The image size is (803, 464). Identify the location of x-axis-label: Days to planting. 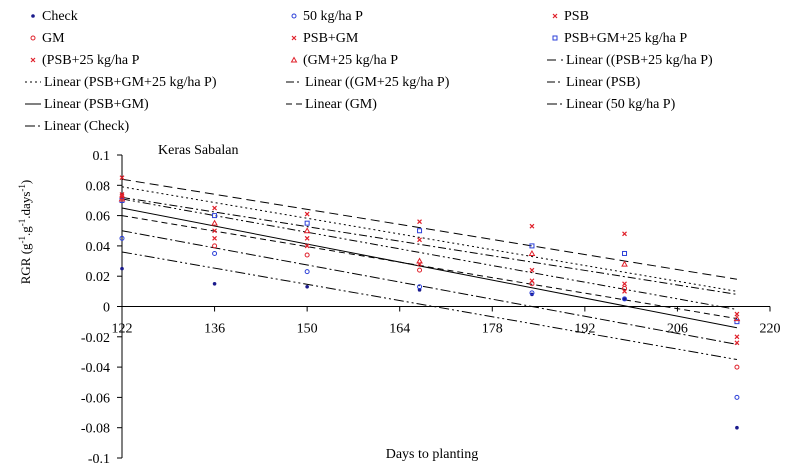
(432, 454).